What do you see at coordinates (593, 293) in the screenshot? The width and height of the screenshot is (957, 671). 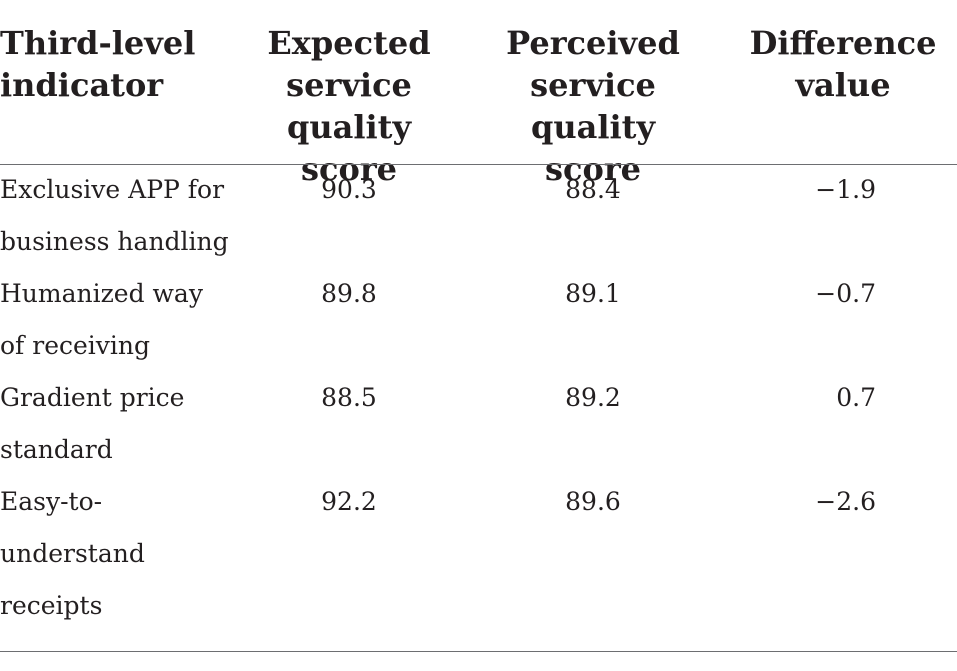 I see `perceived-score-cell: 89.1` at bounding box center [593, 293].